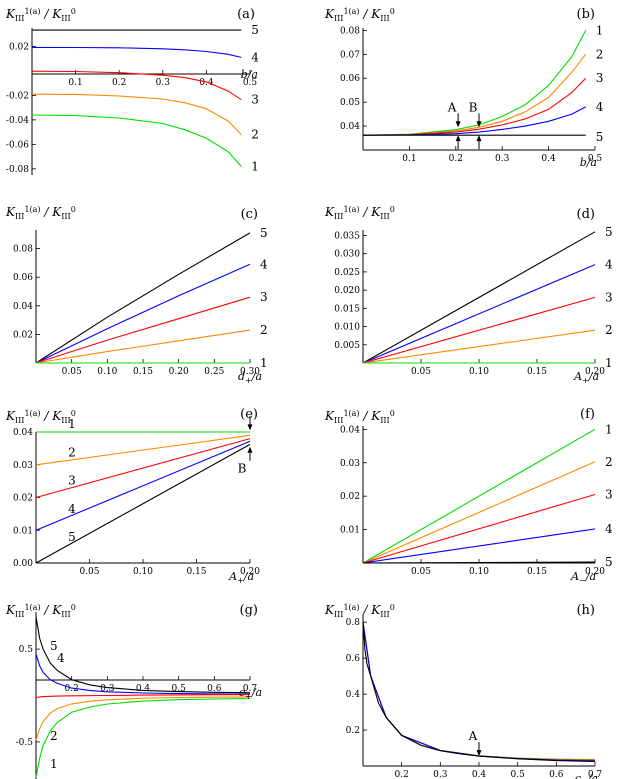 Image resolution: width=627 pixels, height=779 pixels. I want to click on panel-label: (g), so click(249, 610).